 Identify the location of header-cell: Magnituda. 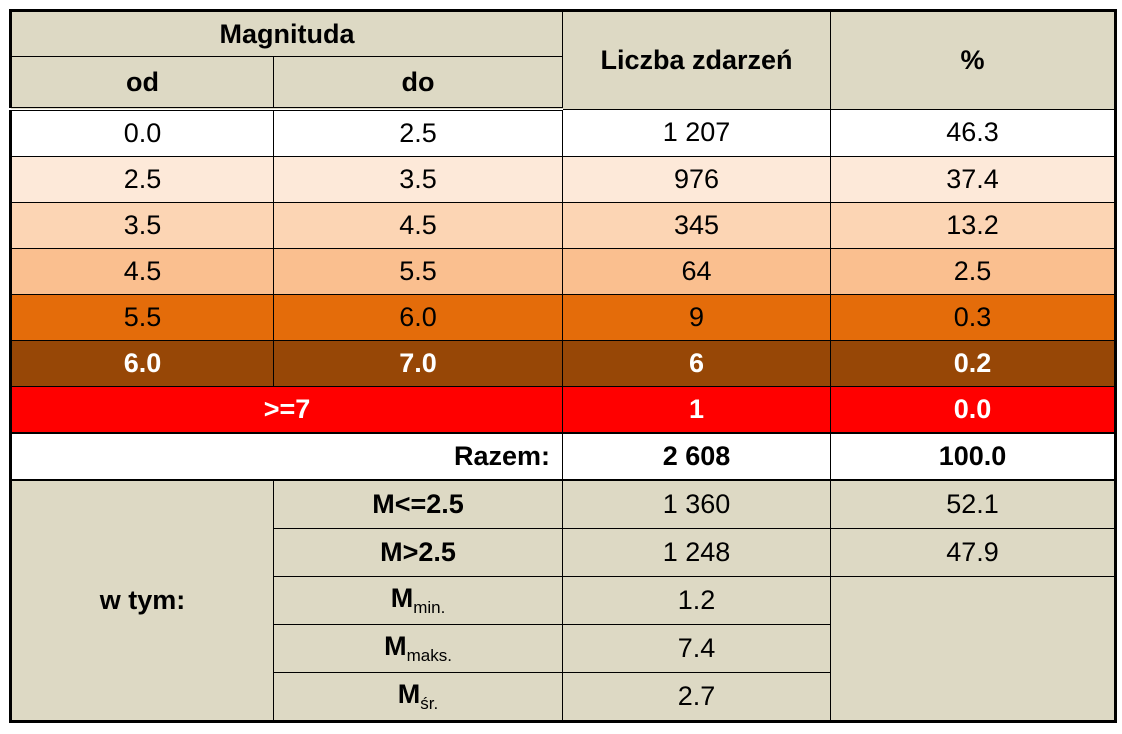
(286, 33).